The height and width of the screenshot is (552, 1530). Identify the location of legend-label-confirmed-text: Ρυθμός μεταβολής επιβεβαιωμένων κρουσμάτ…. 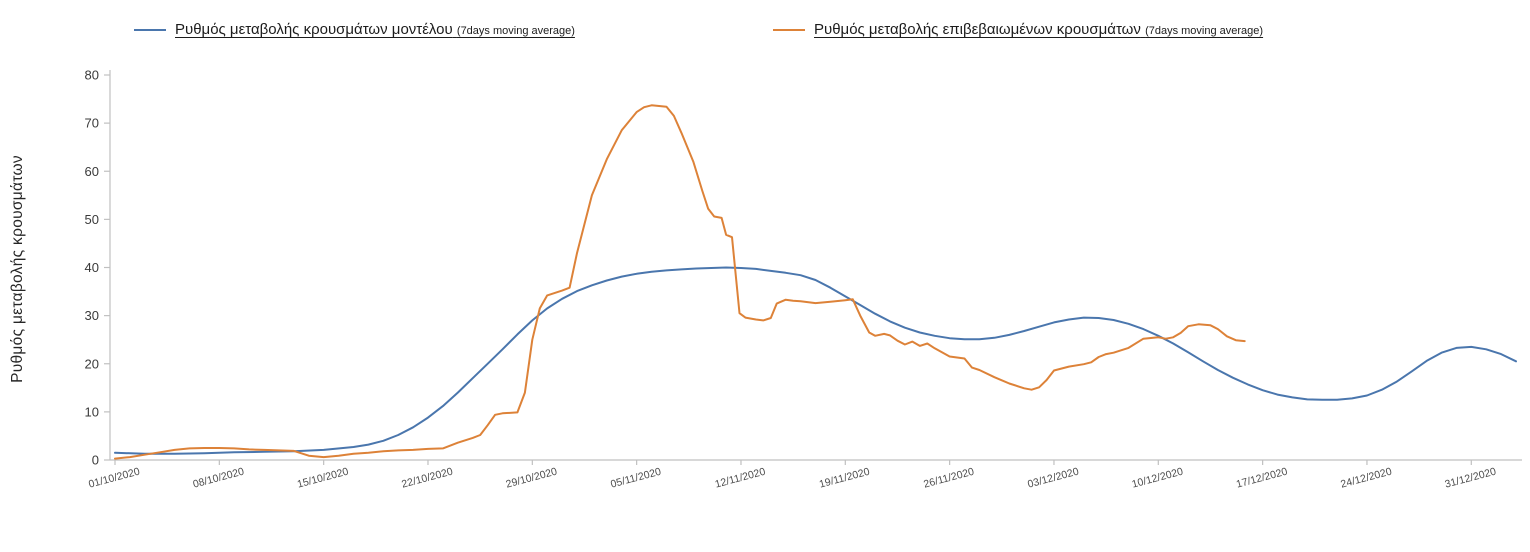
(977, 29).